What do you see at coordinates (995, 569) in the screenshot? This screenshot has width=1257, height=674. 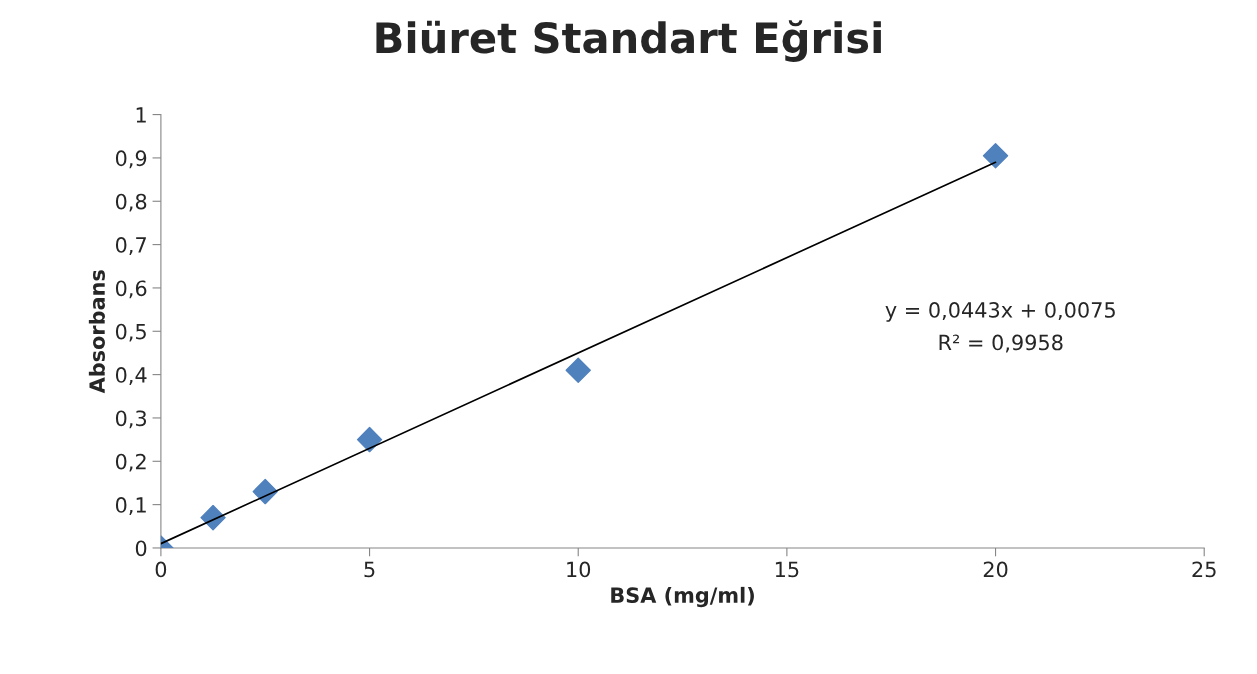 I see `x-tick-label: 20` at bounding box center [995, 569].